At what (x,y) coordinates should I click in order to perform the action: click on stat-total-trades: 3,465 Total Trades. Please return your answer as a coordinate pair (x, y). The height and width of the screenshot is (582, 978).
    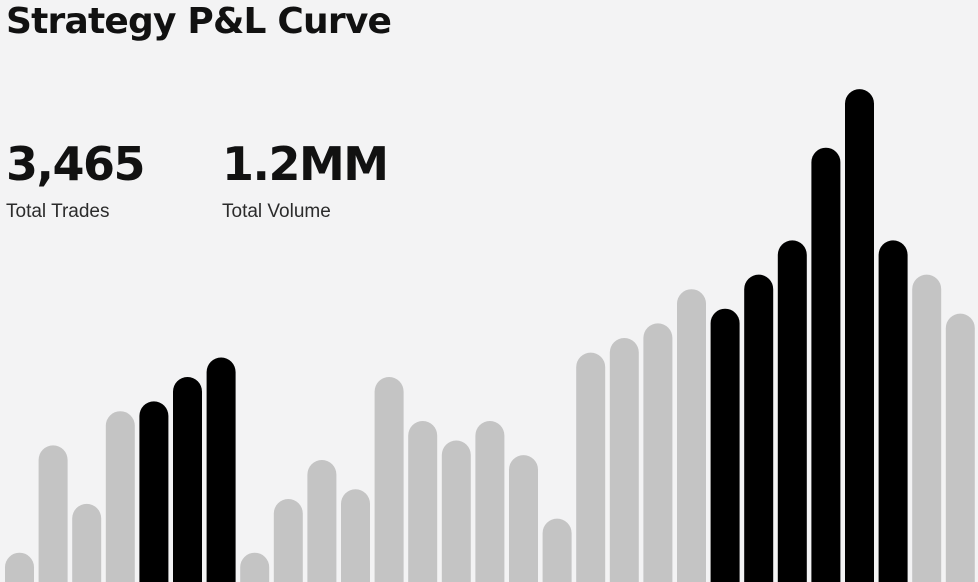
    Looking at the image, I should click on (76, 180).